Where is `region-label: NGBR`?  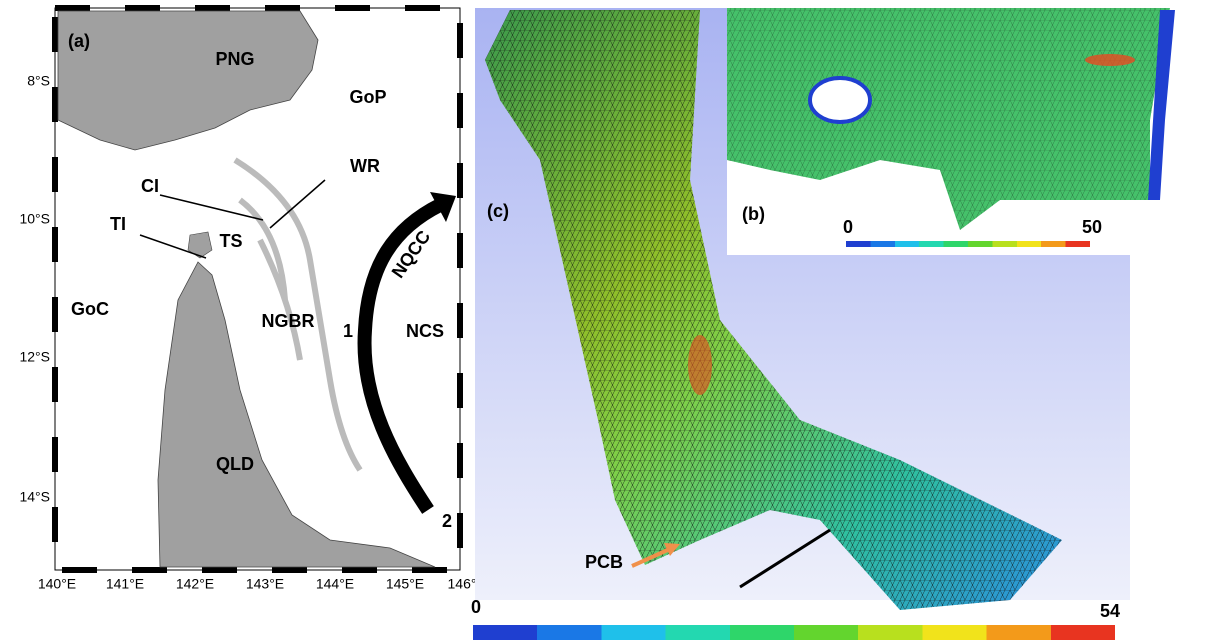 region-label: NGBR is located at coordinates (288, 321).